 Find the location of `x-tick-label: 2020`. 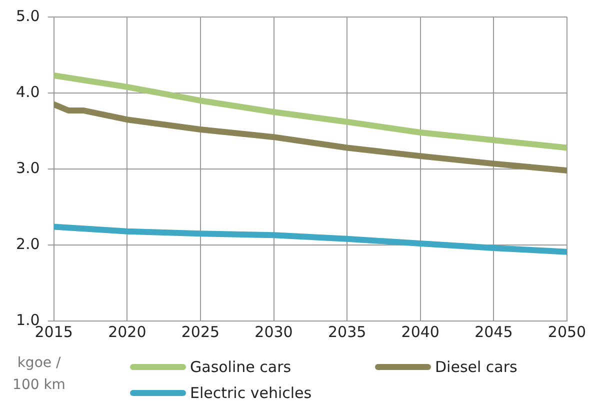

x-tick-label: 2020 is located at coordinates (127, 331).